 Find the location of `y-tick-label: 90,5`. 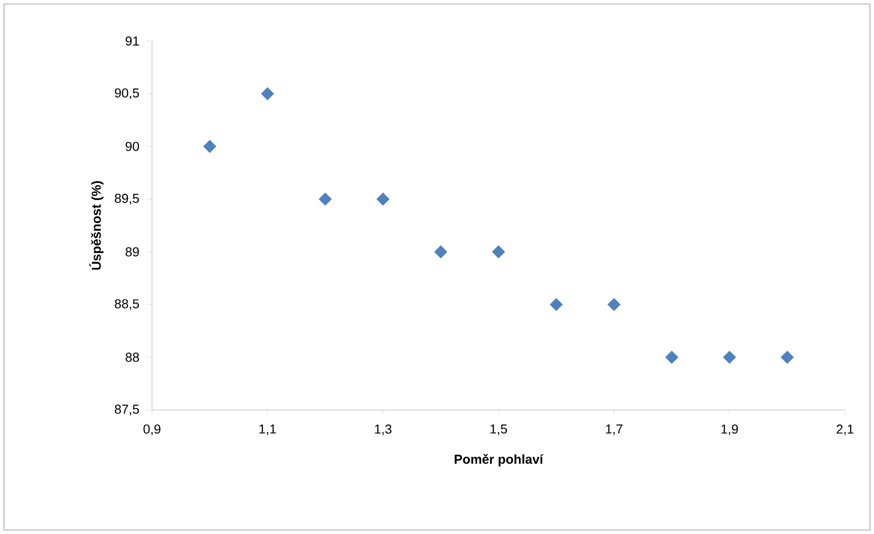

y-tick-label: 90,5 is located at coordinates (126, 94).